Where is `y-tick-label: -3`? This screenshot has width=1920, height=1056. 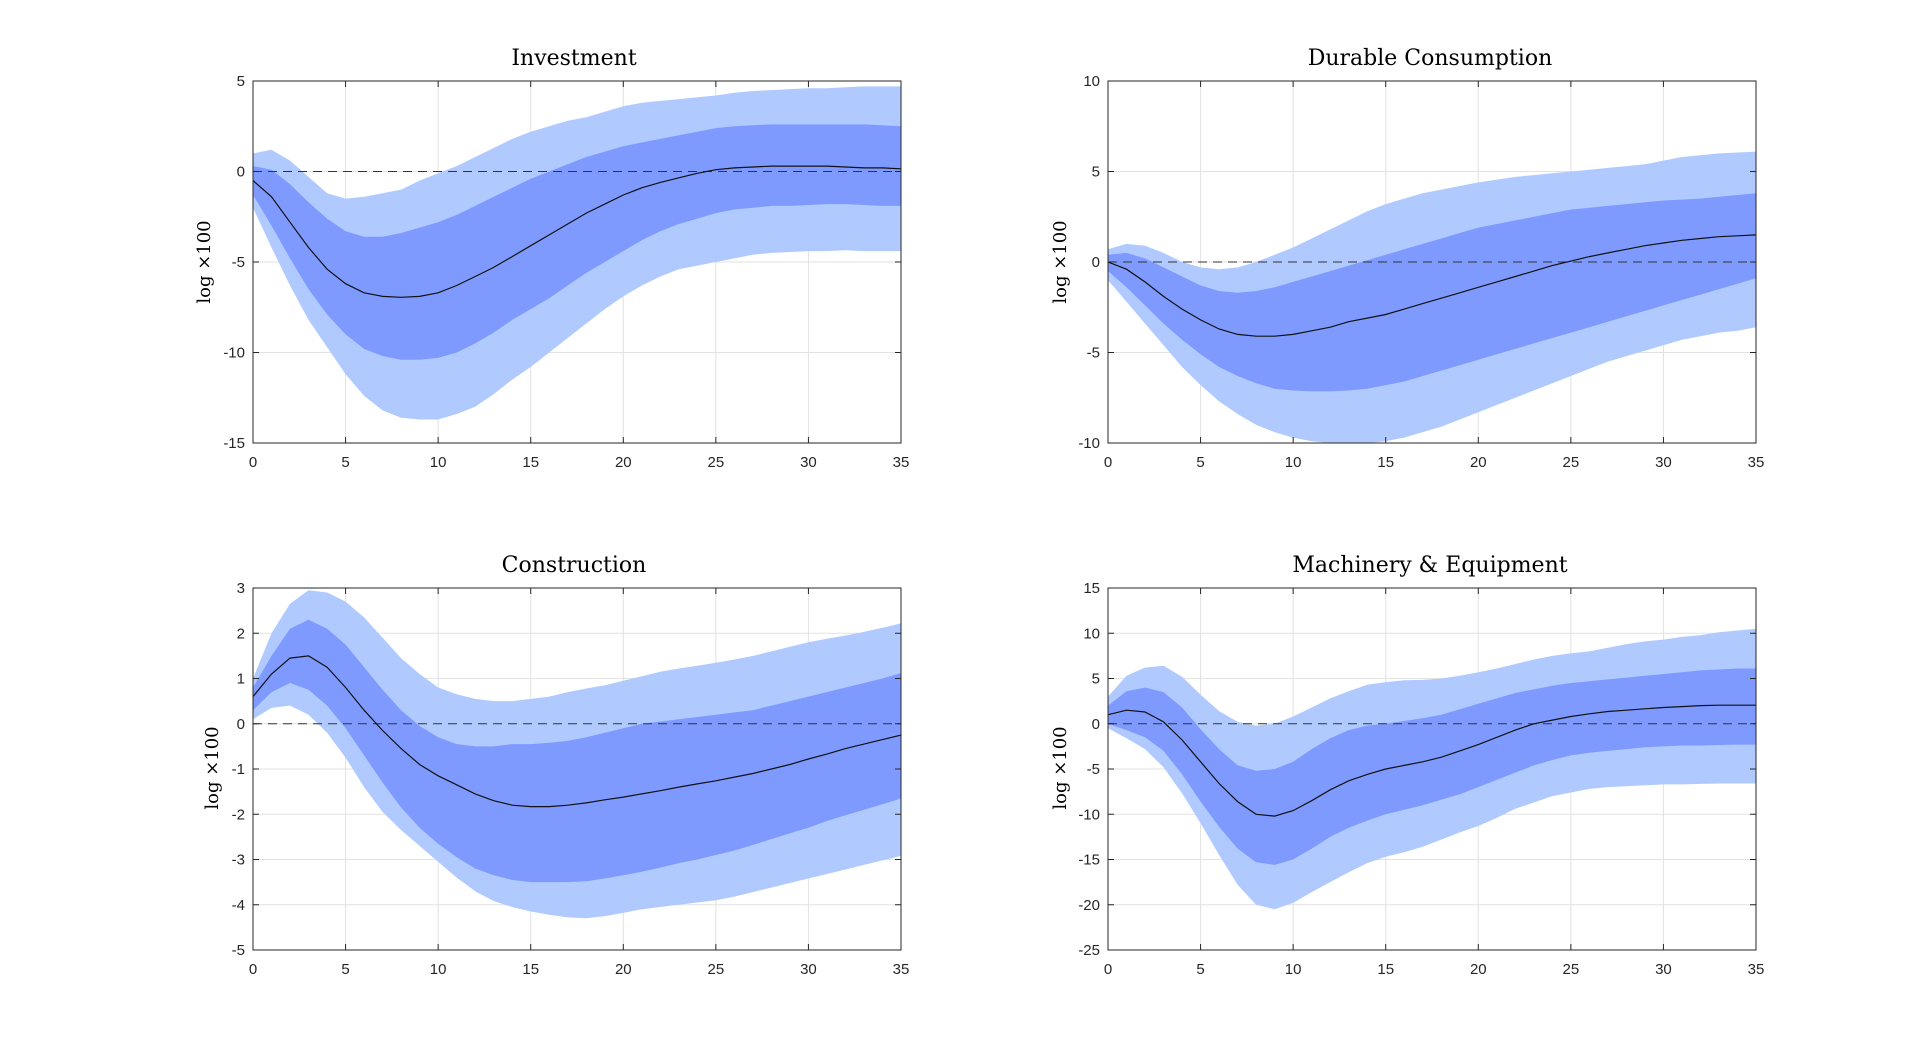 y-tick-label: -3 is located at coordinates (238, 860).